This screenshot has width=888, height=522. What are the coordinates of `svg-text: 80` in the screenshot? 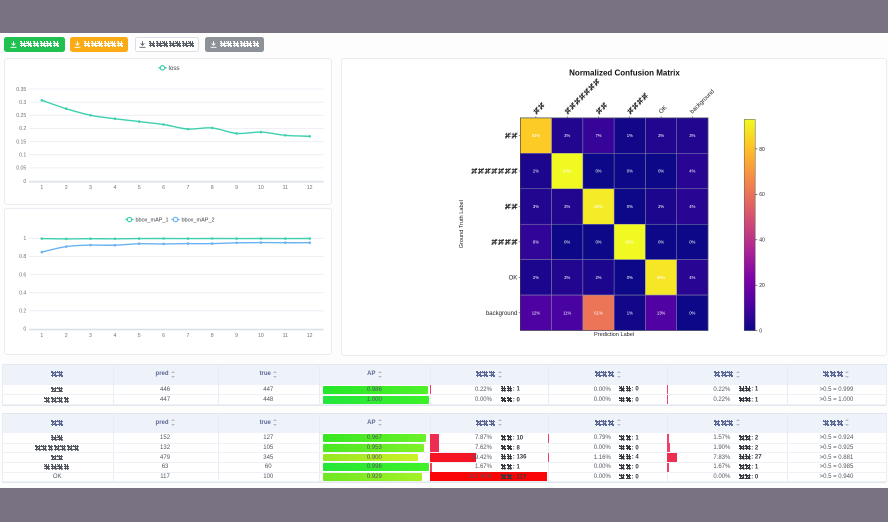 It's located at (762, 149).